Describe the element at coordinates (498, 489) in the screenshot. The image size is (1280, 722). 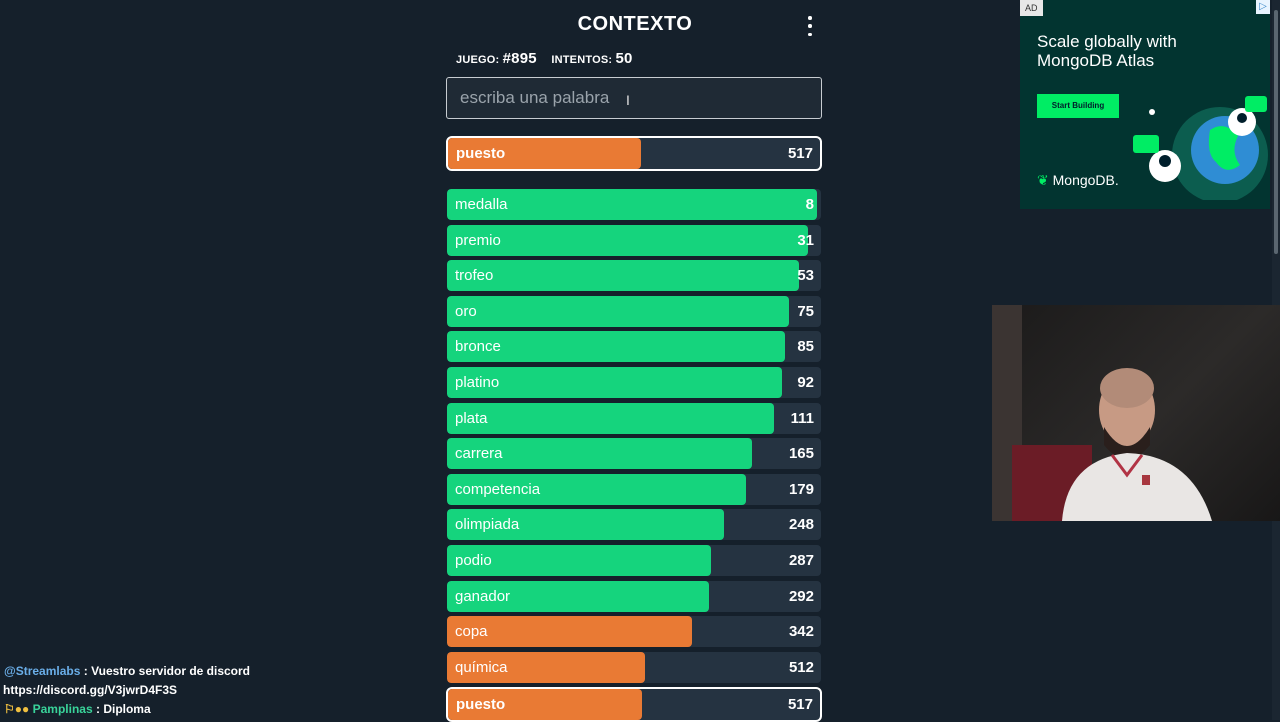
I see `guess-word: competencia` at that location.